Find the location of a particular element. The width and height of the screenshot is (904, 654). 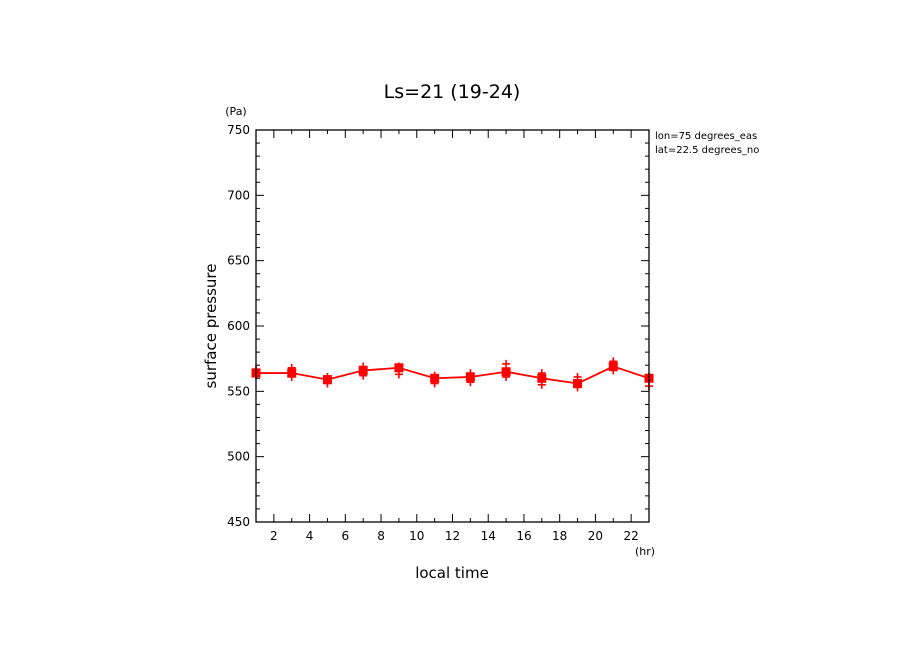

y-tick-label: 550 is located at coordinates (238, 391).